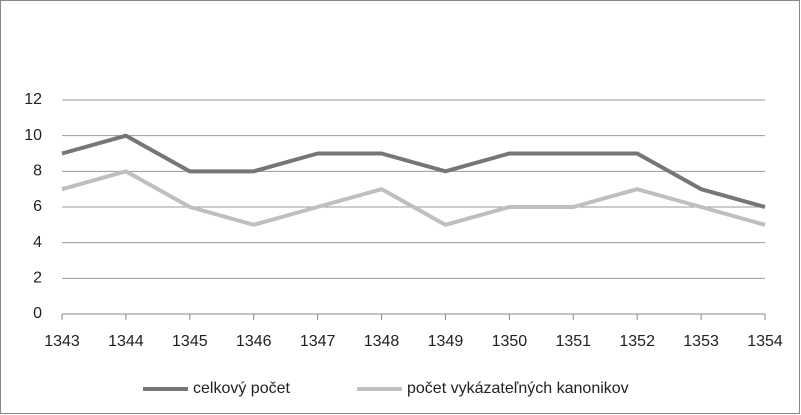 The height and width of the screenshot is (415, 801). What do you see at coordinates (254, 341) in the screenshot?
I see `x-tick-label: 1346` at bounding box center [254, 341].